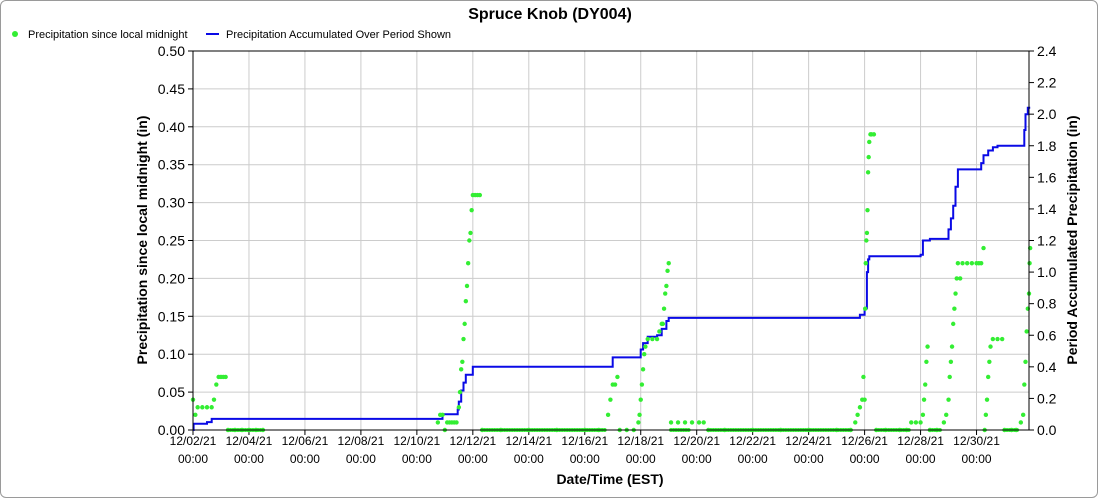 The width and height of the screenshot is (1100, 500). I want to click on y-tick-label-left: 0.00, so click(171, 430).